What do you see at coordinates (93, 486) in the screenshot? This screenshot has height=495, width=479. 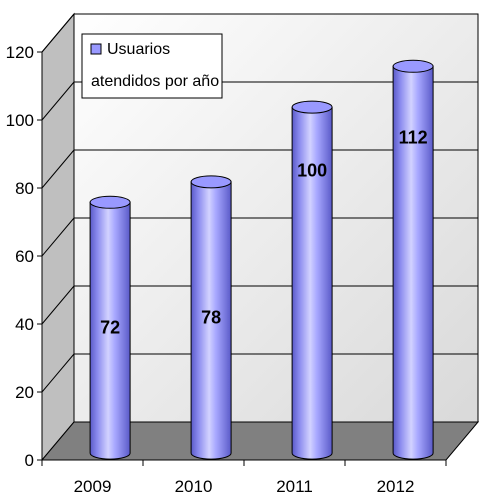 I see `x-tick-label: 2009` at bounding box center [93, 486].